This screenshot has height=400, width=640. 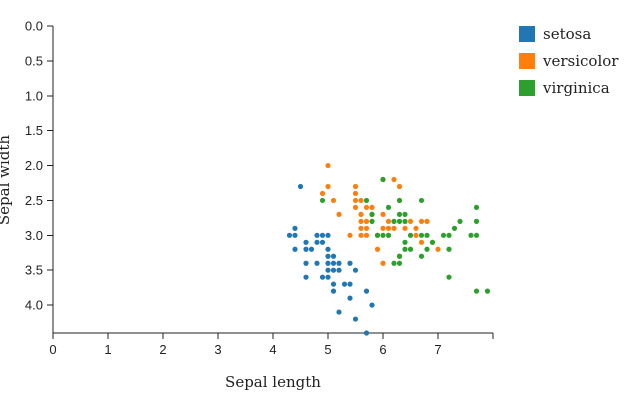 What do you see at coordinates (39, 176) in the screenshot?
I see `y-axis: 0.0 0.5 1.0 1.5 2.0 2.5 3.0 3.5 4.0` at bounding box center [39, 176].